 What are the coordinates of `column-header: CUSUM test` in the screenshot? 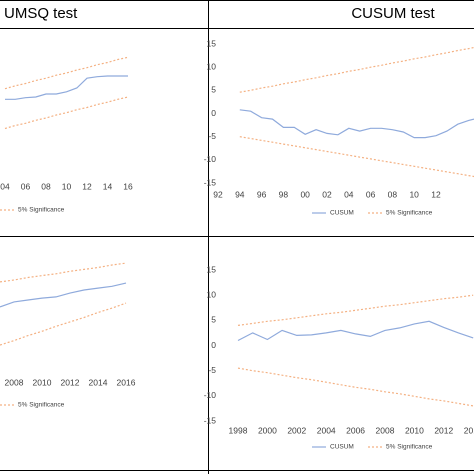 It's located at (393, 13).